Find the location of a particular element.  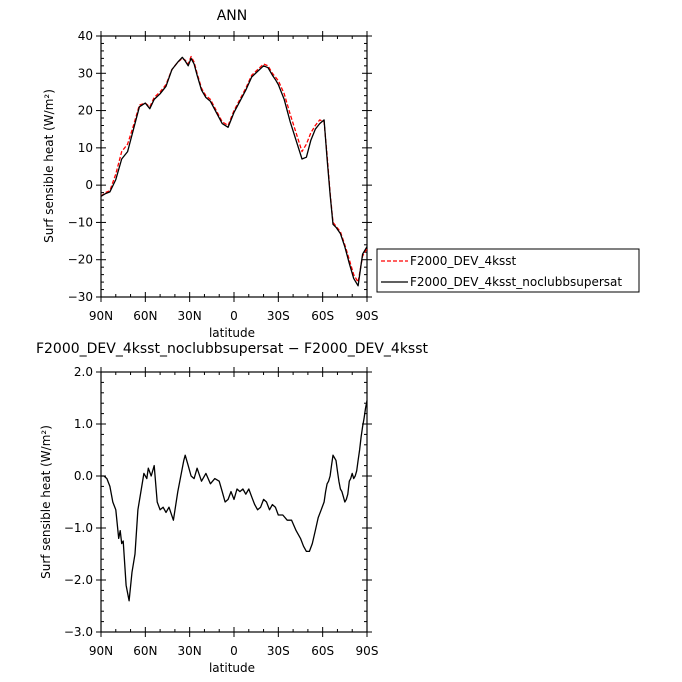

bottom-x-tick-label: 30S is located at coordinates (278, 651).